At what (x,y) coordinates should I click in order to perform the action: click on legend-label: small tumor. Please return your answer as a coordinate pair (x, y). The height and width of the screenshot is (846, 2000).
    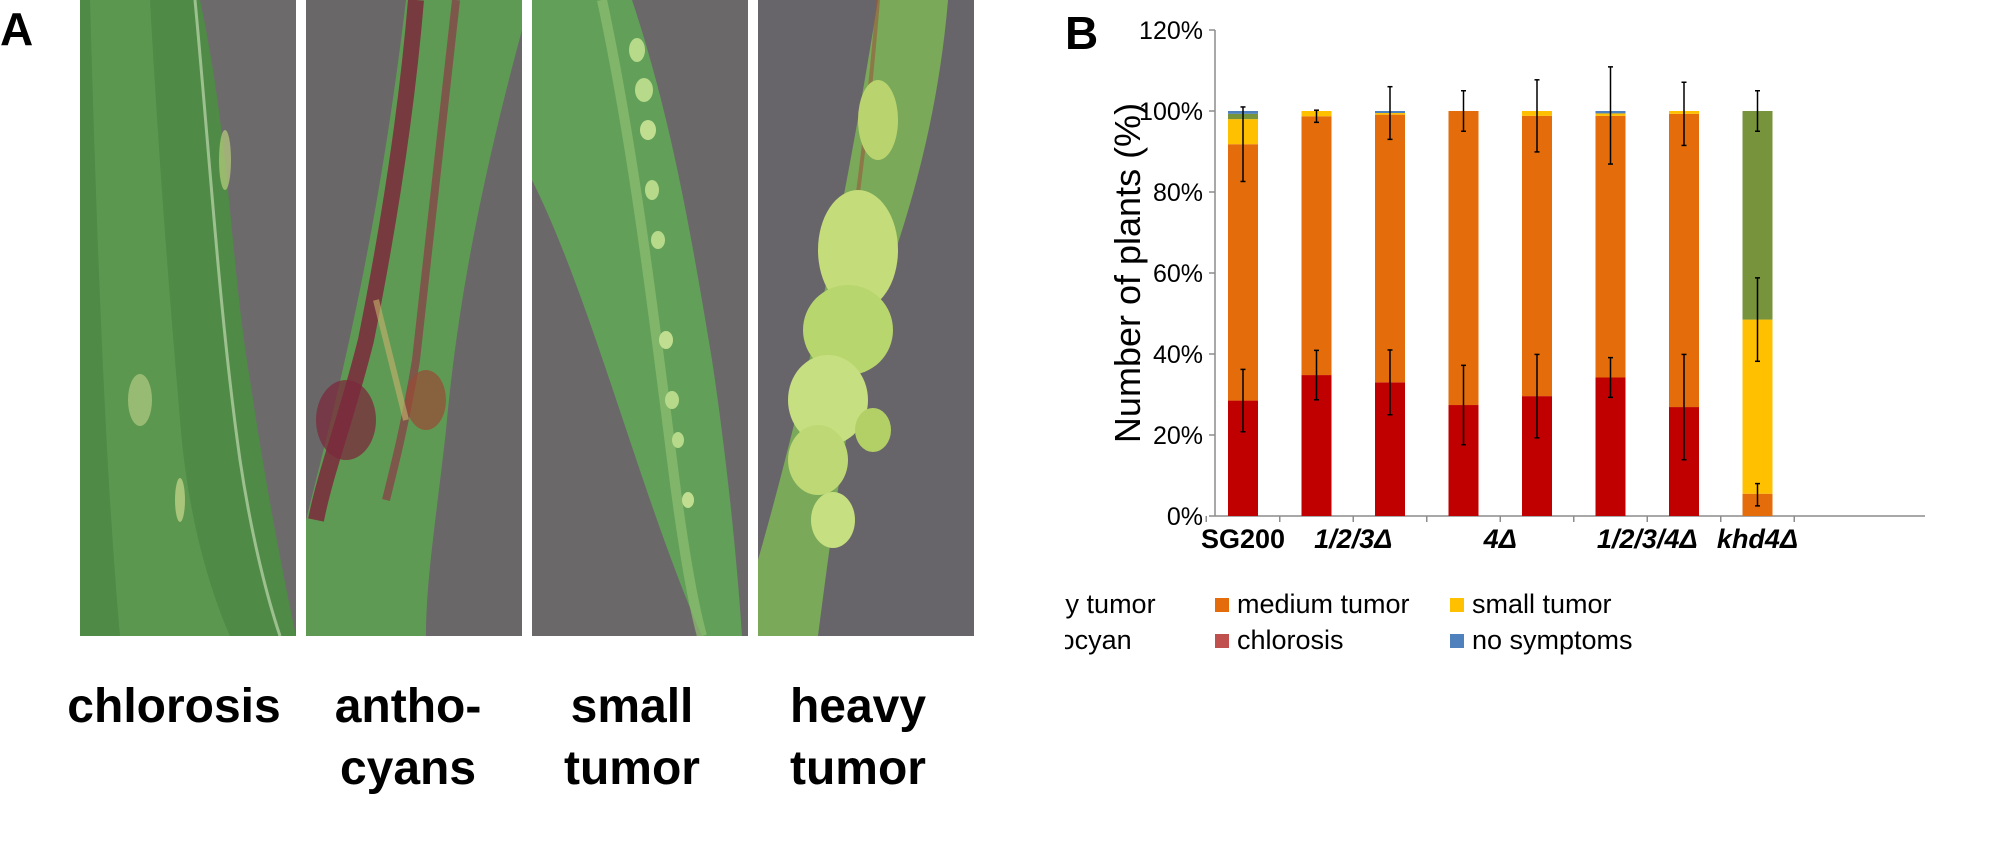
    Looking at the image, I should click on (1542, 604).